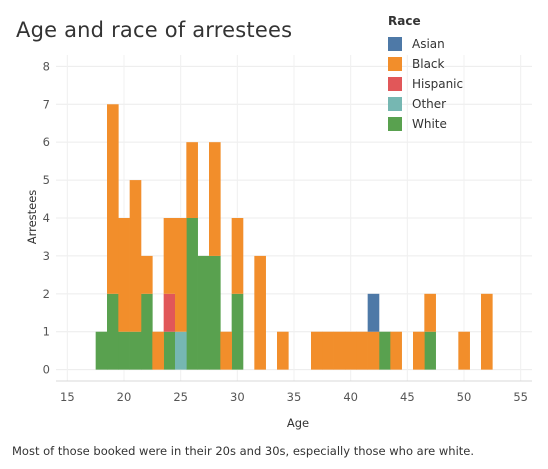  I want to click on legend-item-white: White, so click(425, 124).